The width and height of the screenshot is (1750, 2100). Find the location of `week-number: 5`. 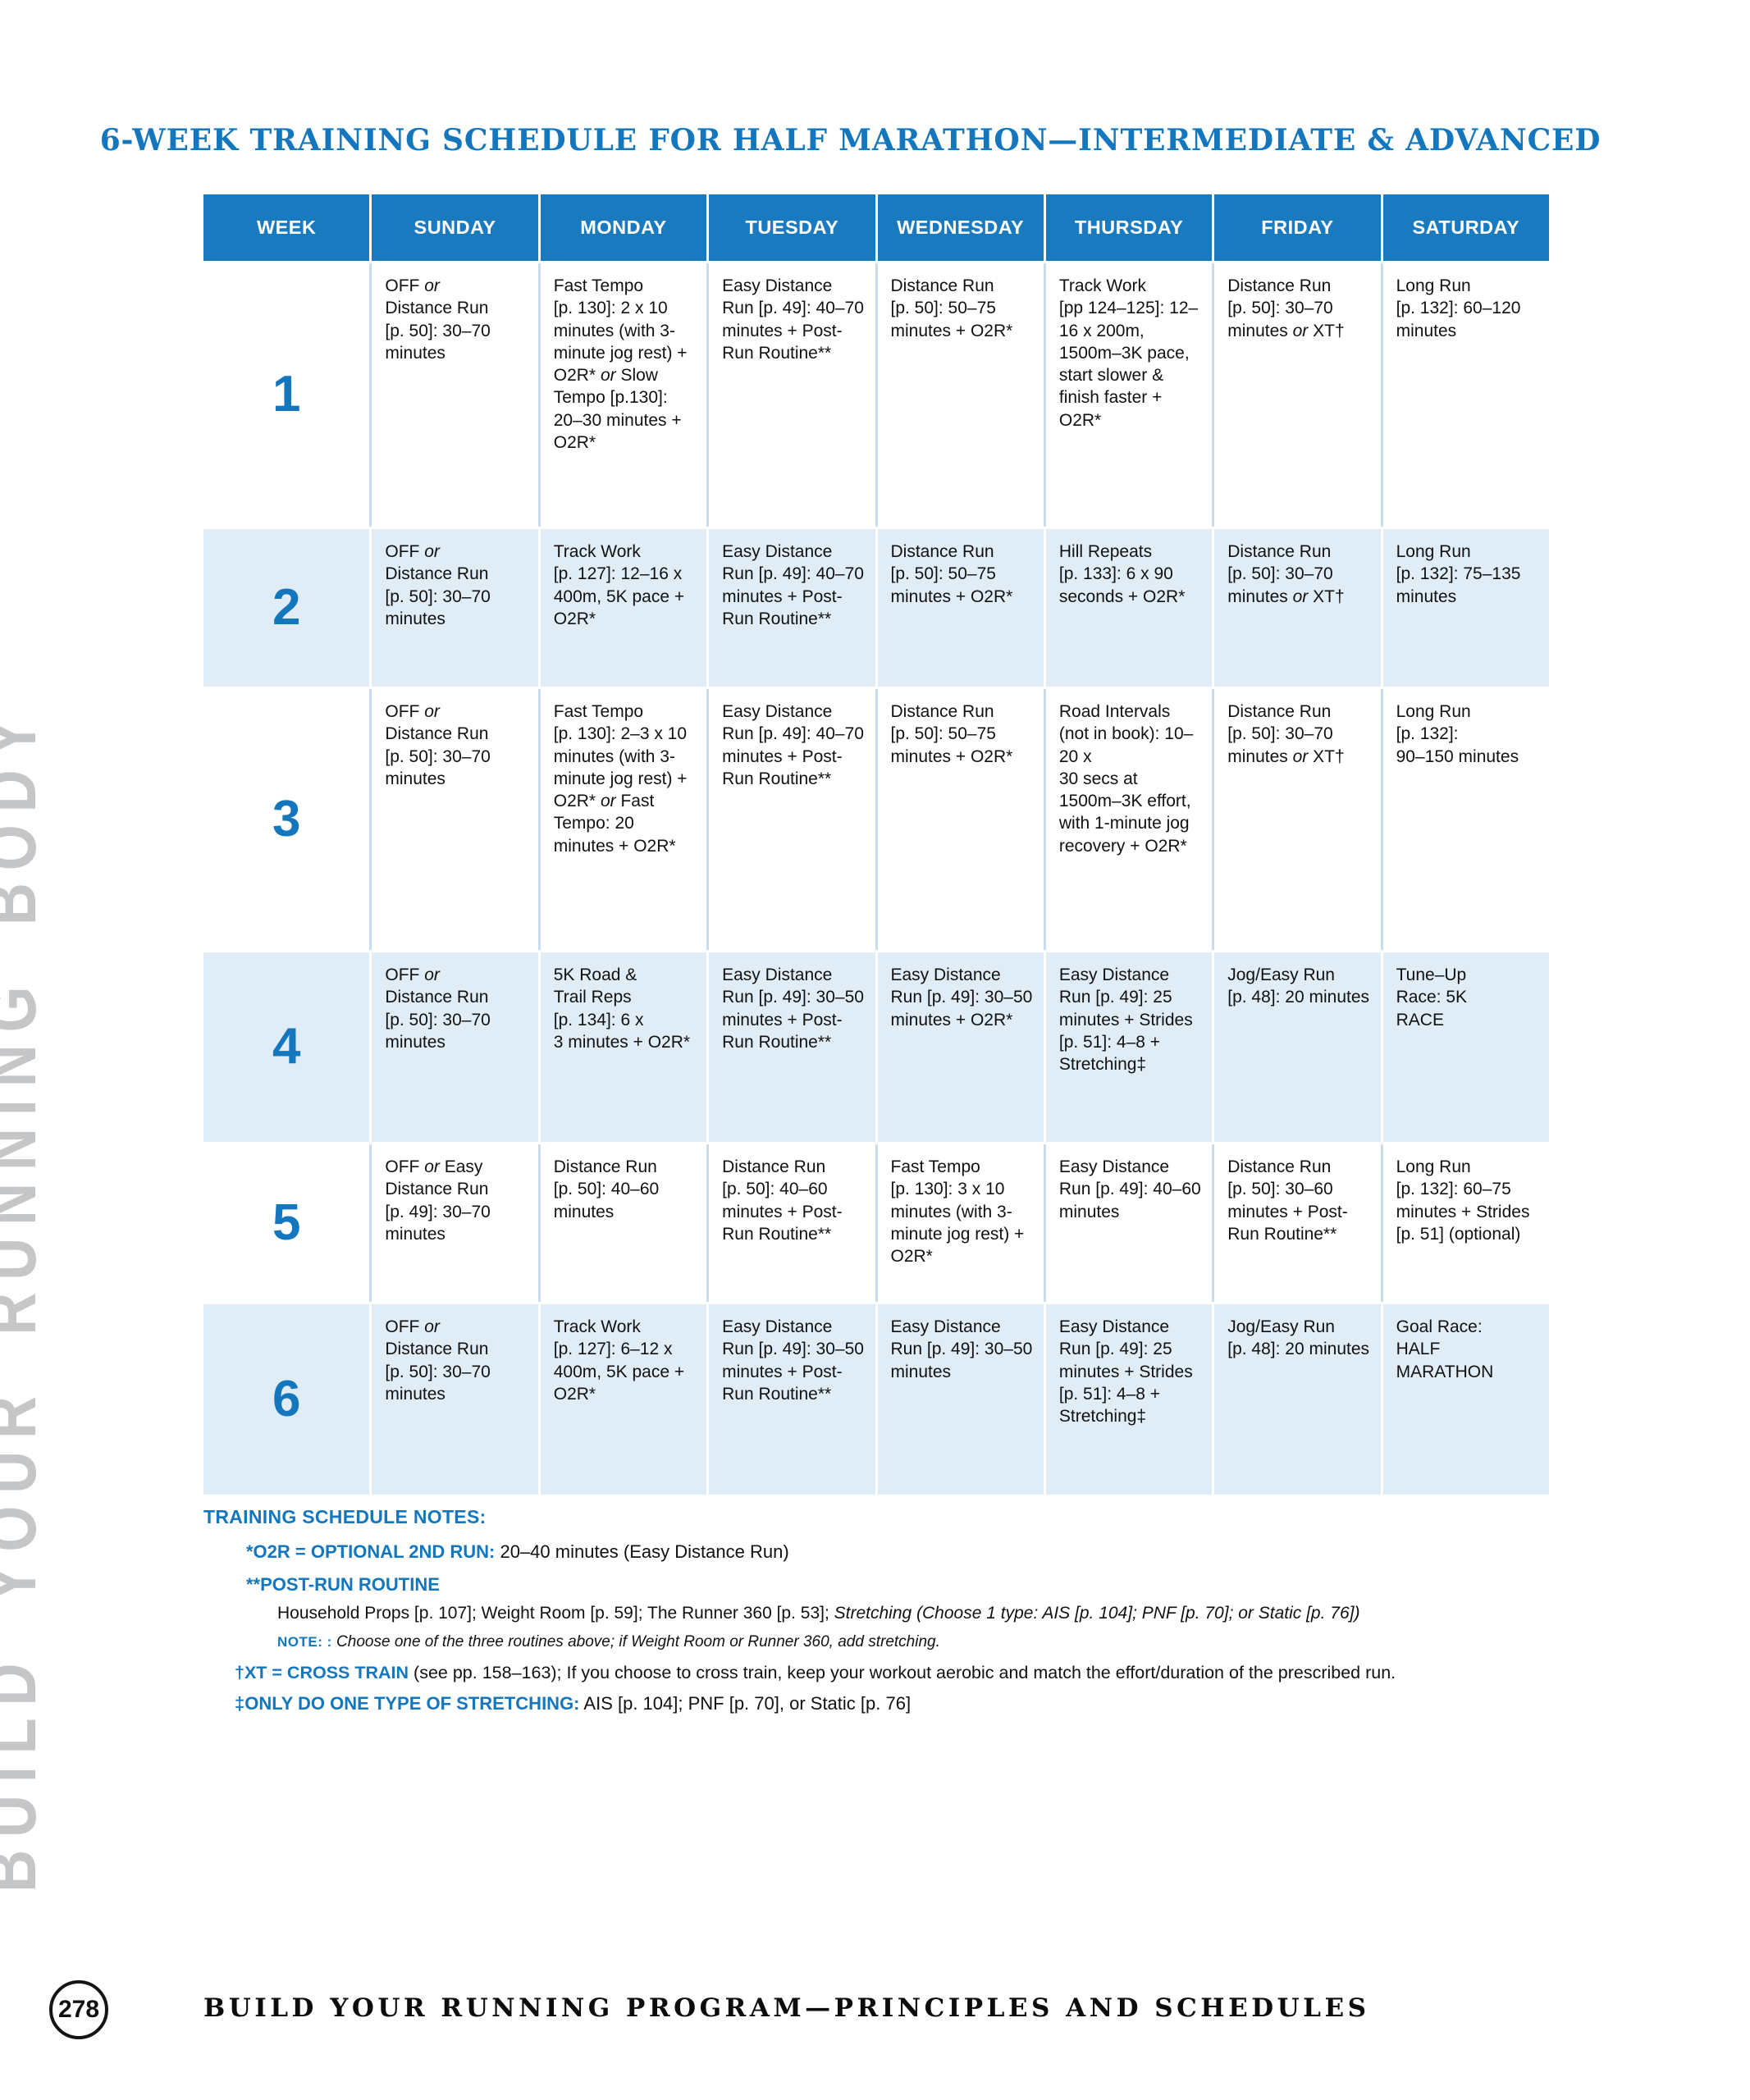

week-number: 5 is located at coordinates (286, 1223).